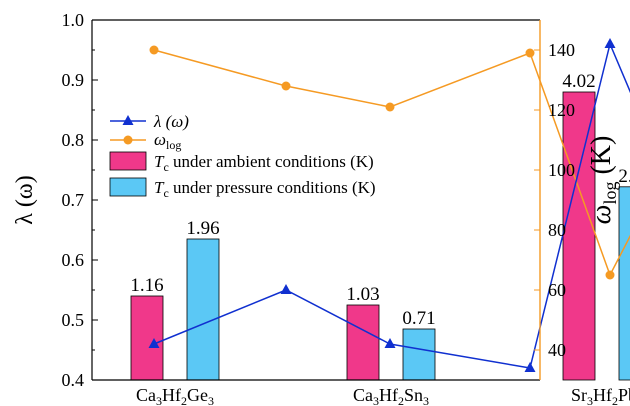 The height and width of the screenshot is (406, 630). Describe the element at coordinates (624, 176) in the screenshot. I see `bar-label-1-2: 2.69` at that location.